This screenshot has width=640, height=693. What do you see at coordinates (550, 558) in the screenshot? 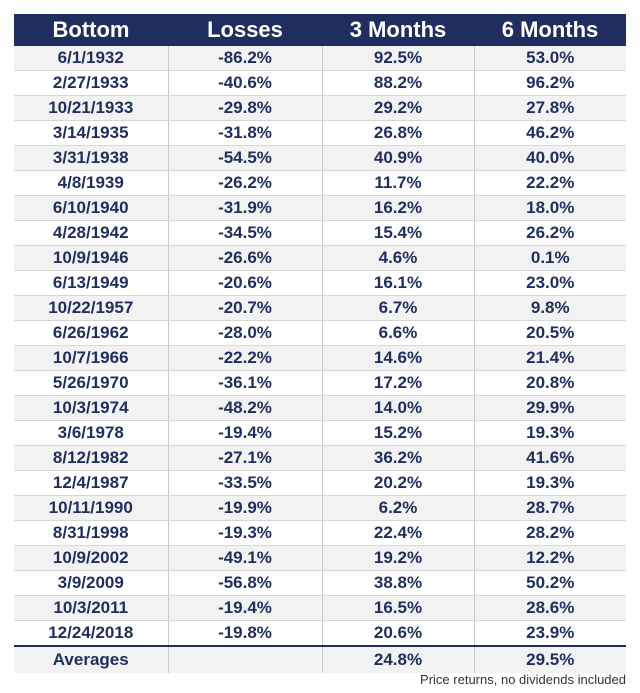
I see `cell-6-months: 12.2%` at bounding box center [550, 558].